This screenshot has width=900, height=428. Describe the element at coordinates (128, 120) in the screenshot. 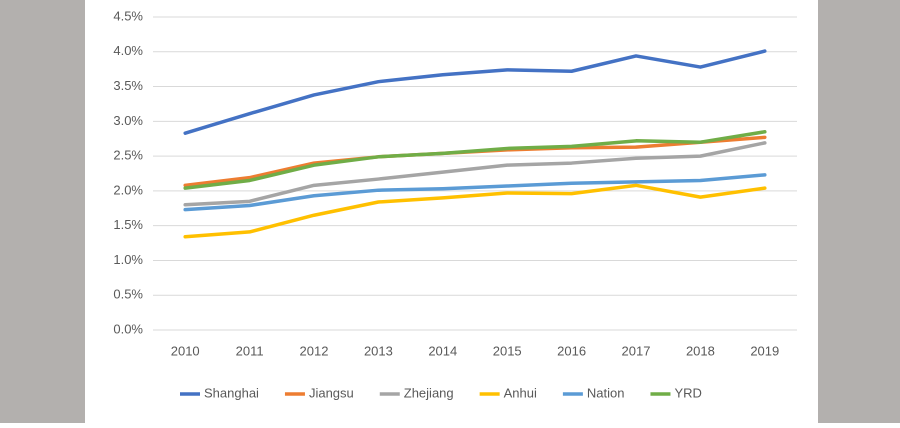

I see `y-tick-label: 3.0%` at that location.